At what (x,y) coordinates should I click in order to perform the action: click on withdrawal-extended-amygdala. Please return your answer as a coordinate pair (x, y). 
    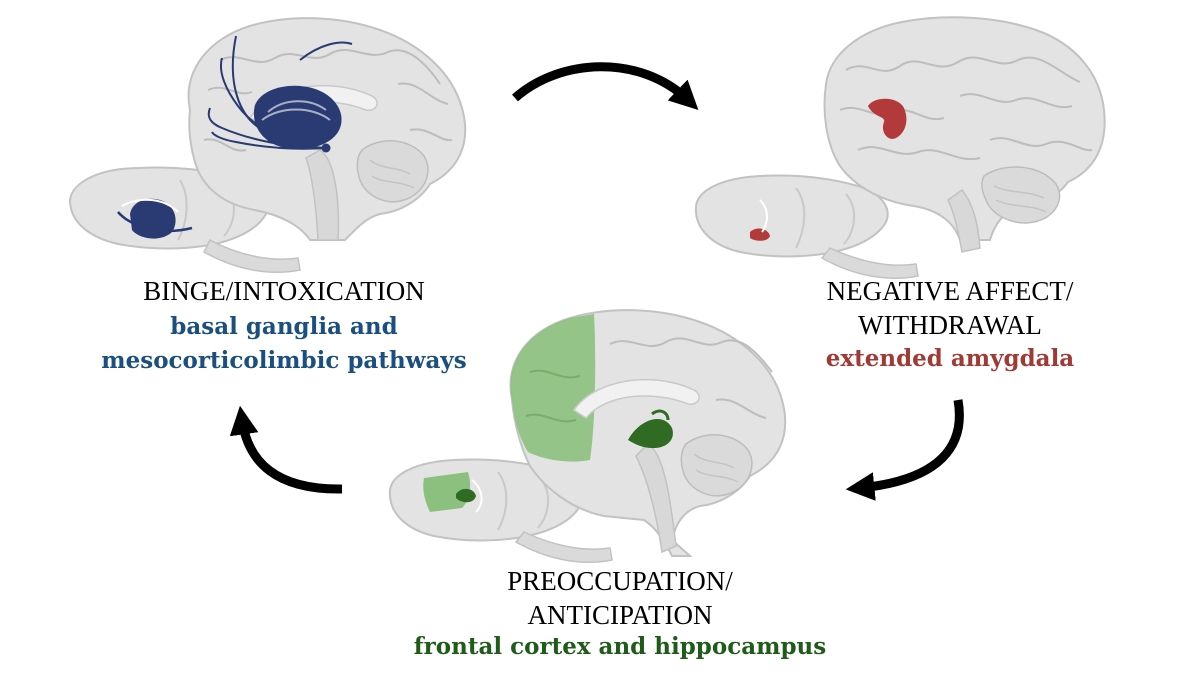
    Looking at the image, I should click on (887, 118).